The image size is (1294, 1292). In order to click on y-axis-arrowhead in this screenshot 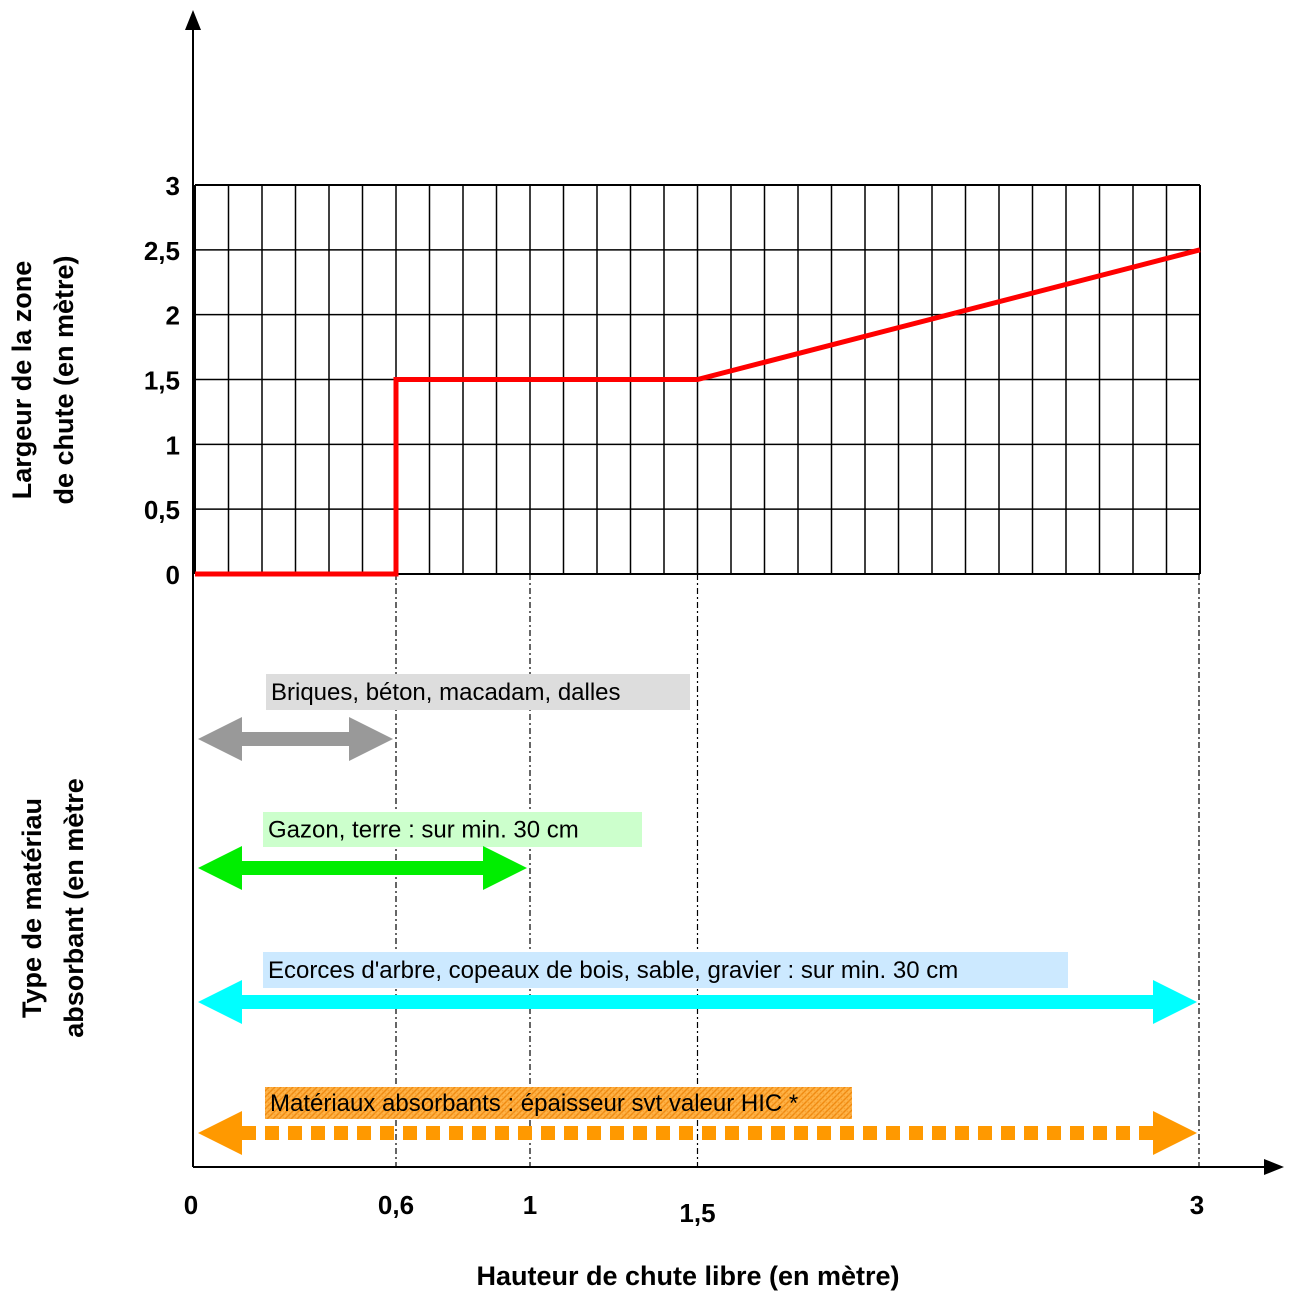, I will do `click(193, 20)`.